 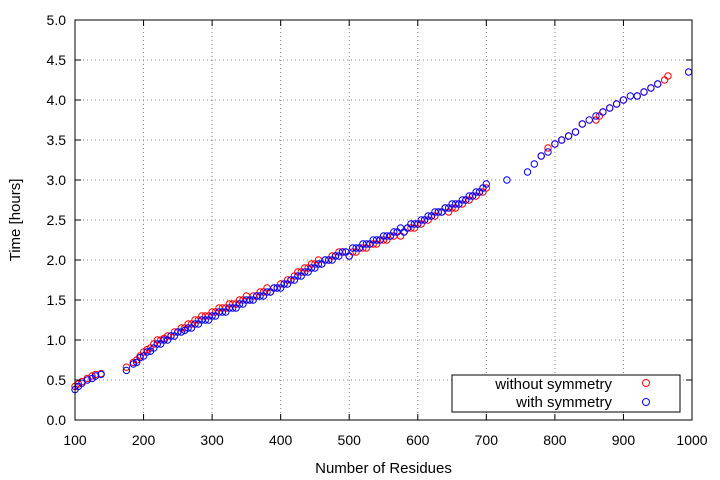 I want to click on y-tick-label: 2.5, so click(x=57, y=220).